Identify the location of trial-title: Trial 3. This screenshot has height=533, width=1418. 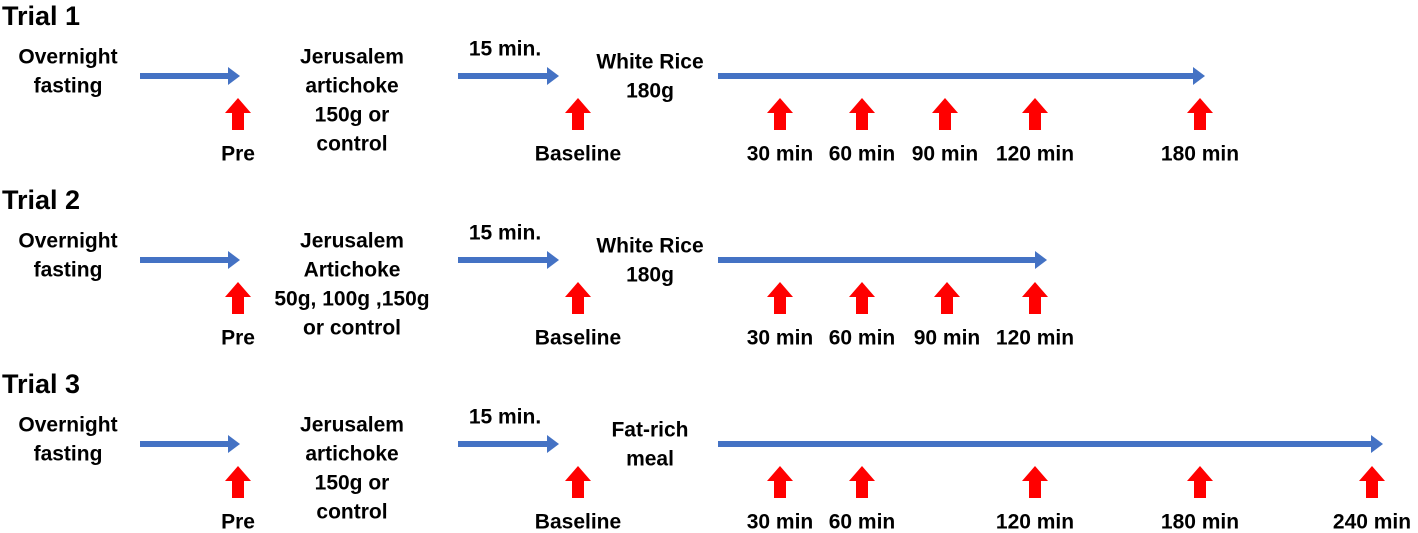
(41, 384).